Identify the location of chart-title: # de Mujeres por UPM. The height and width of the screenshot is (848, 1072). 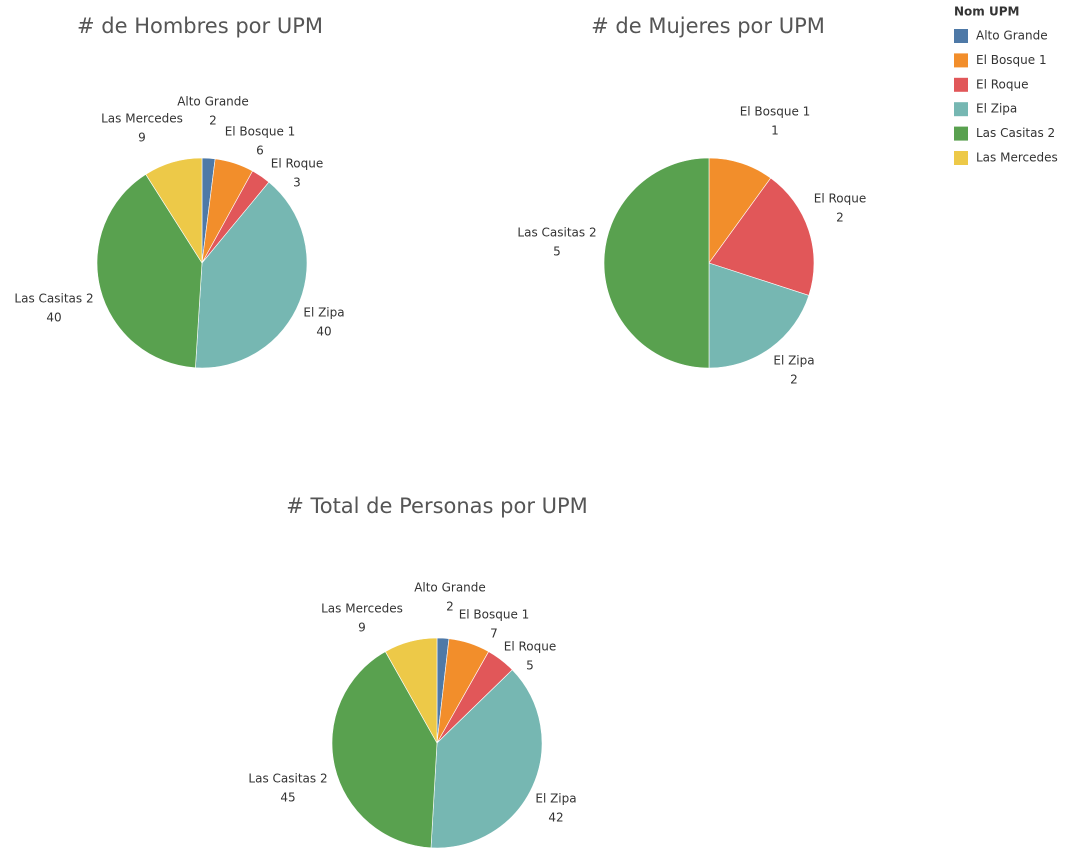
(708, 26).